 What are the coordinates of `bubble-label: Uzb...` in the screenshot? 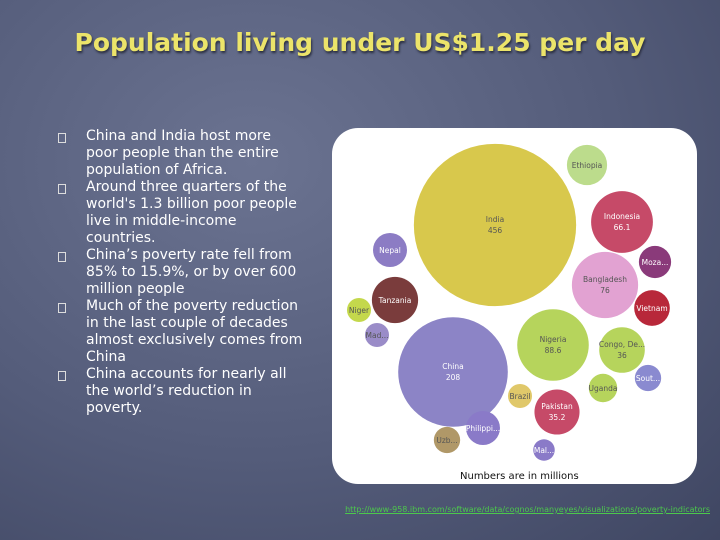 It's located at (446, 440).